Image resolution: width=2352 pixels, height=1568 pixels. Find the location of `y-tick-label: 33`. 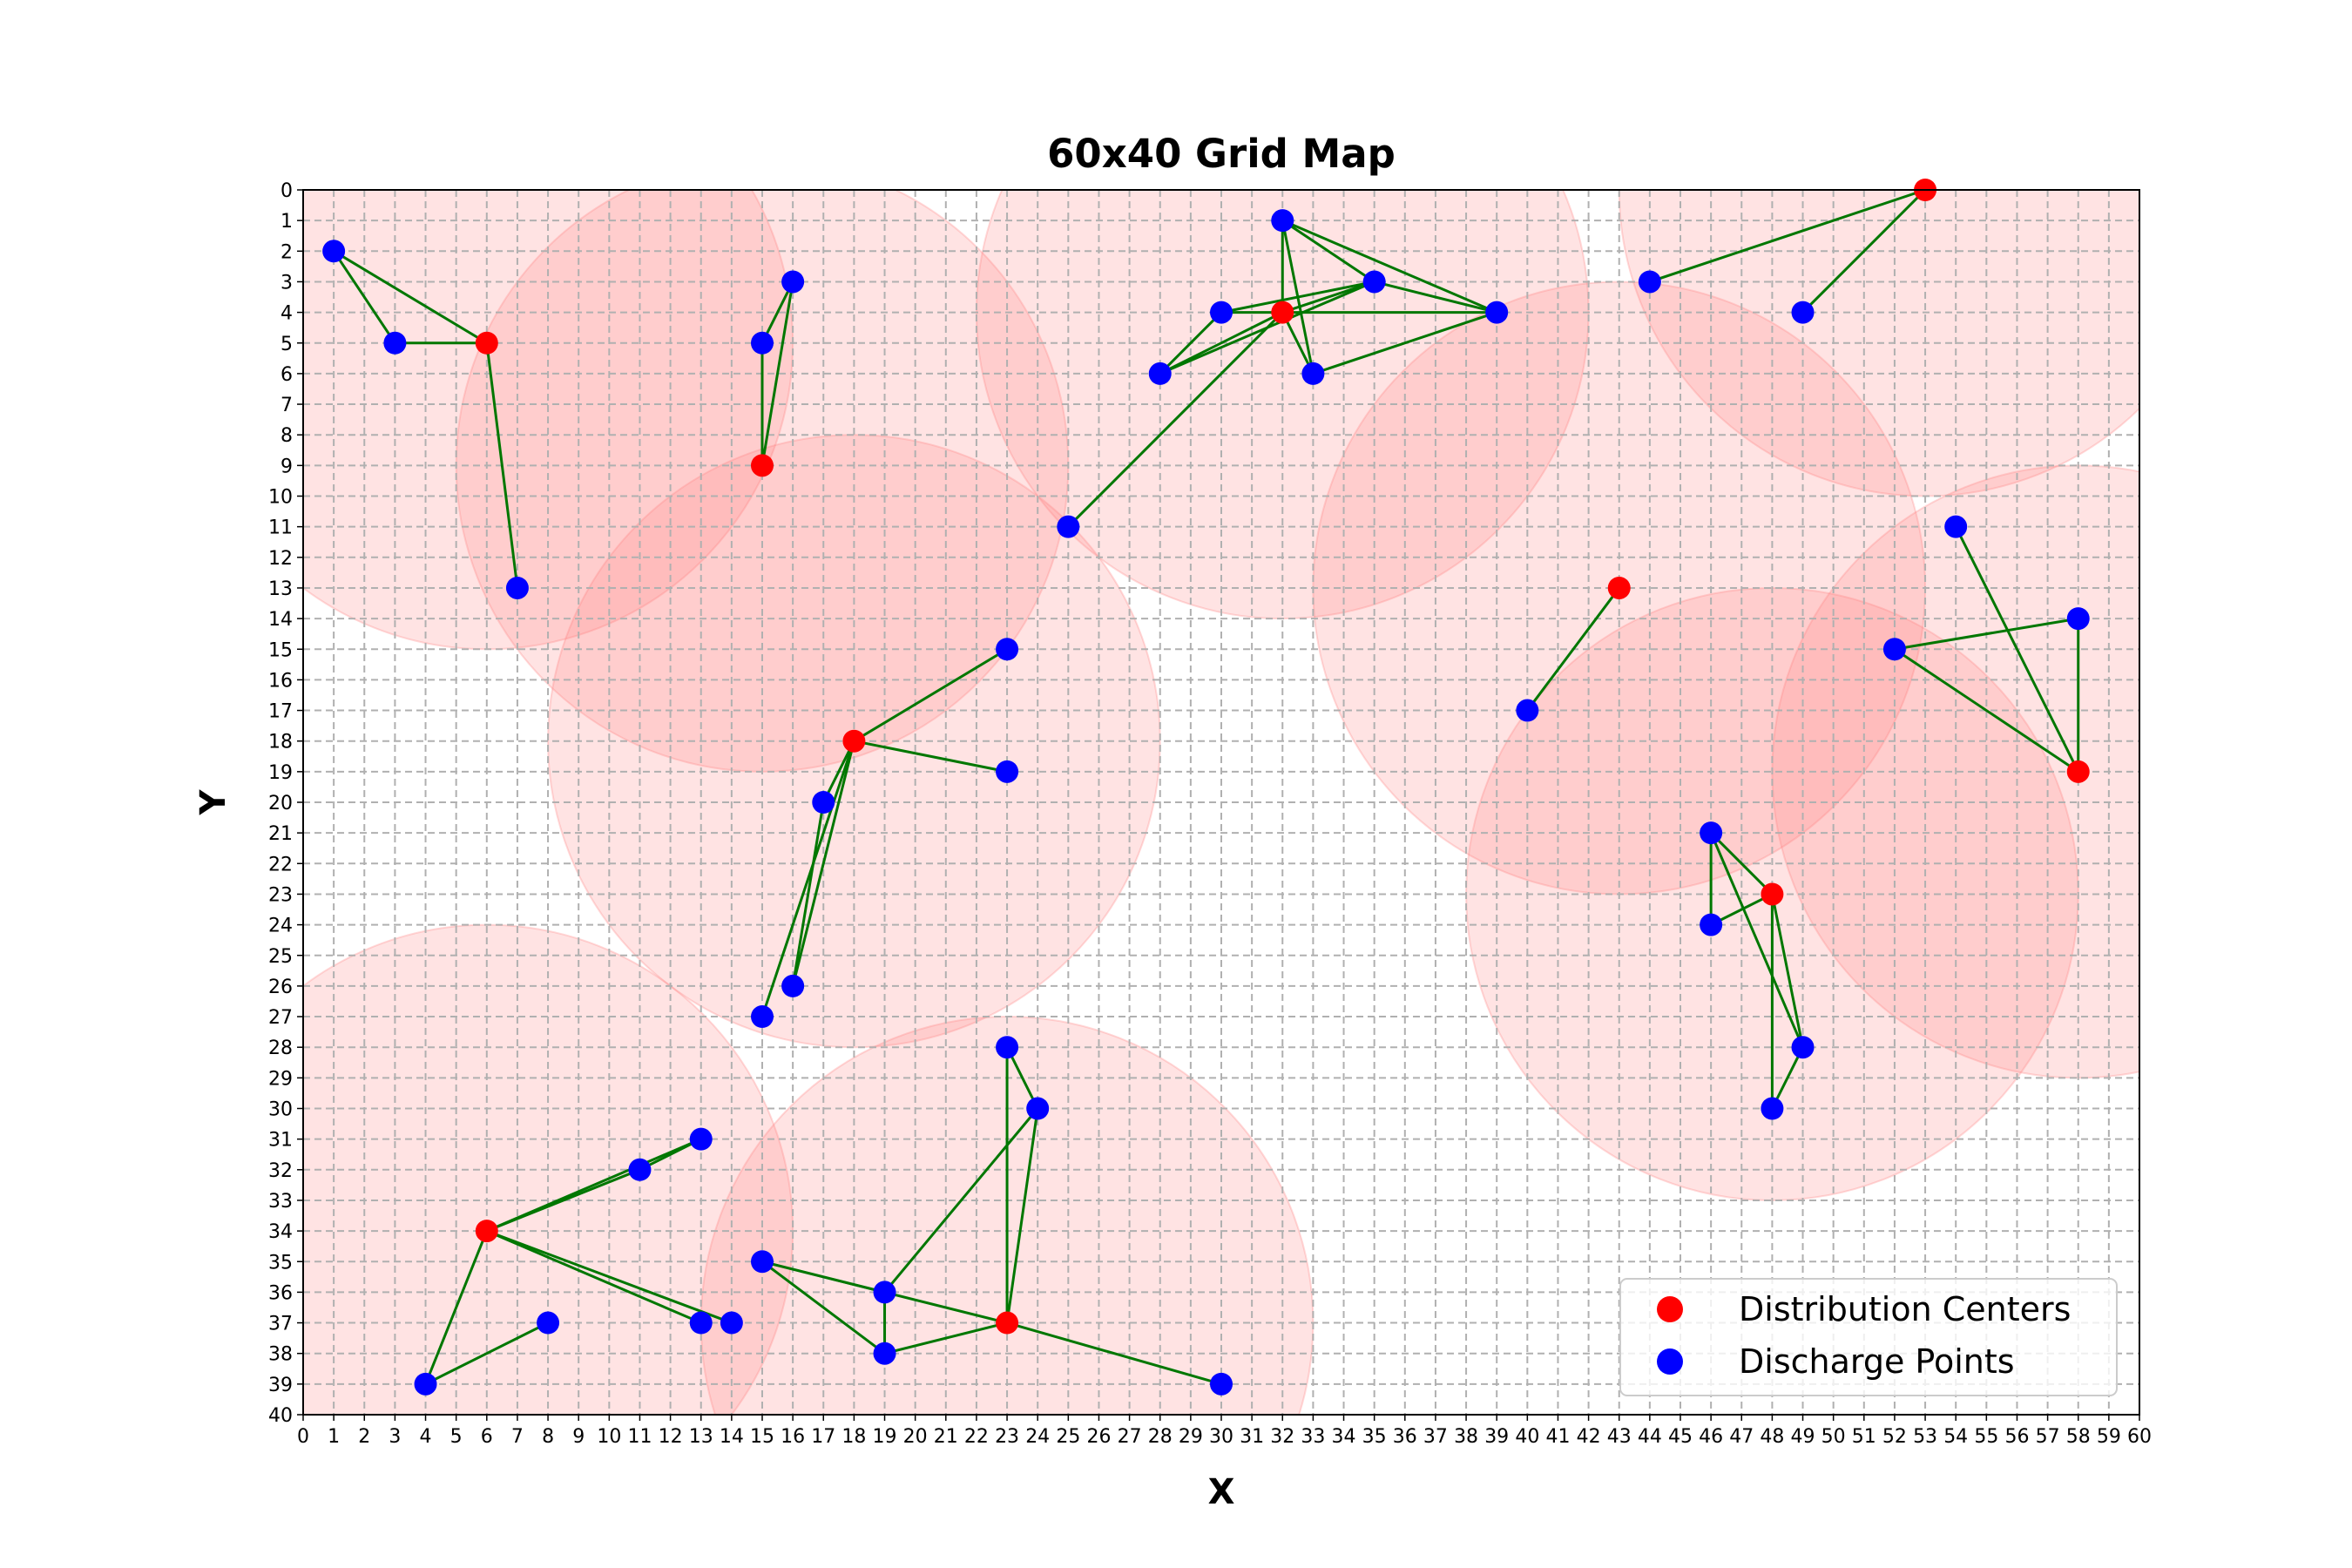

y-tick-label: 33 is located at coordinates (280, 1202).